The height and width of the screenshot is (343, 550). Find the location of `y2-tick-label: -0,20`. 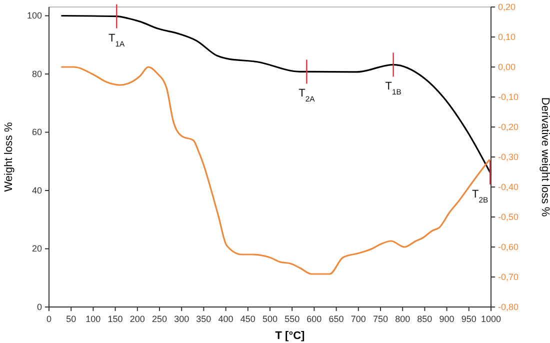

y2-tick-label: -0,20 is located at coordinates (508, 127).